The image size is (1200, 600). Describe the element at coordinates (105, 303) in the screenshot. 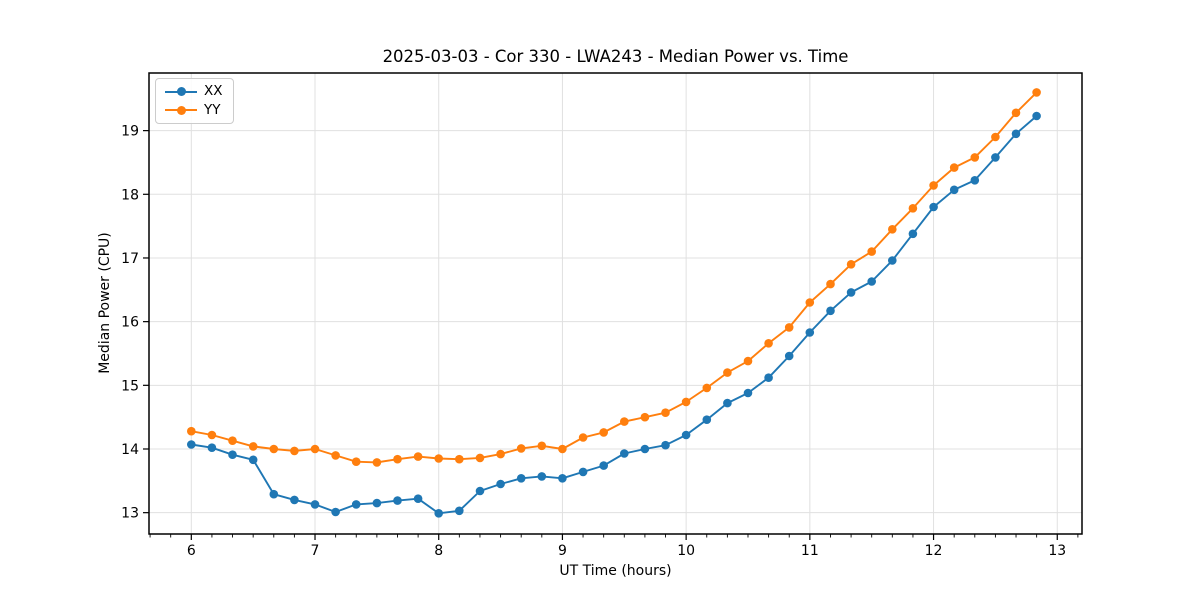

I see `y-axis-label-text: Median Power (CPU)` at that location.